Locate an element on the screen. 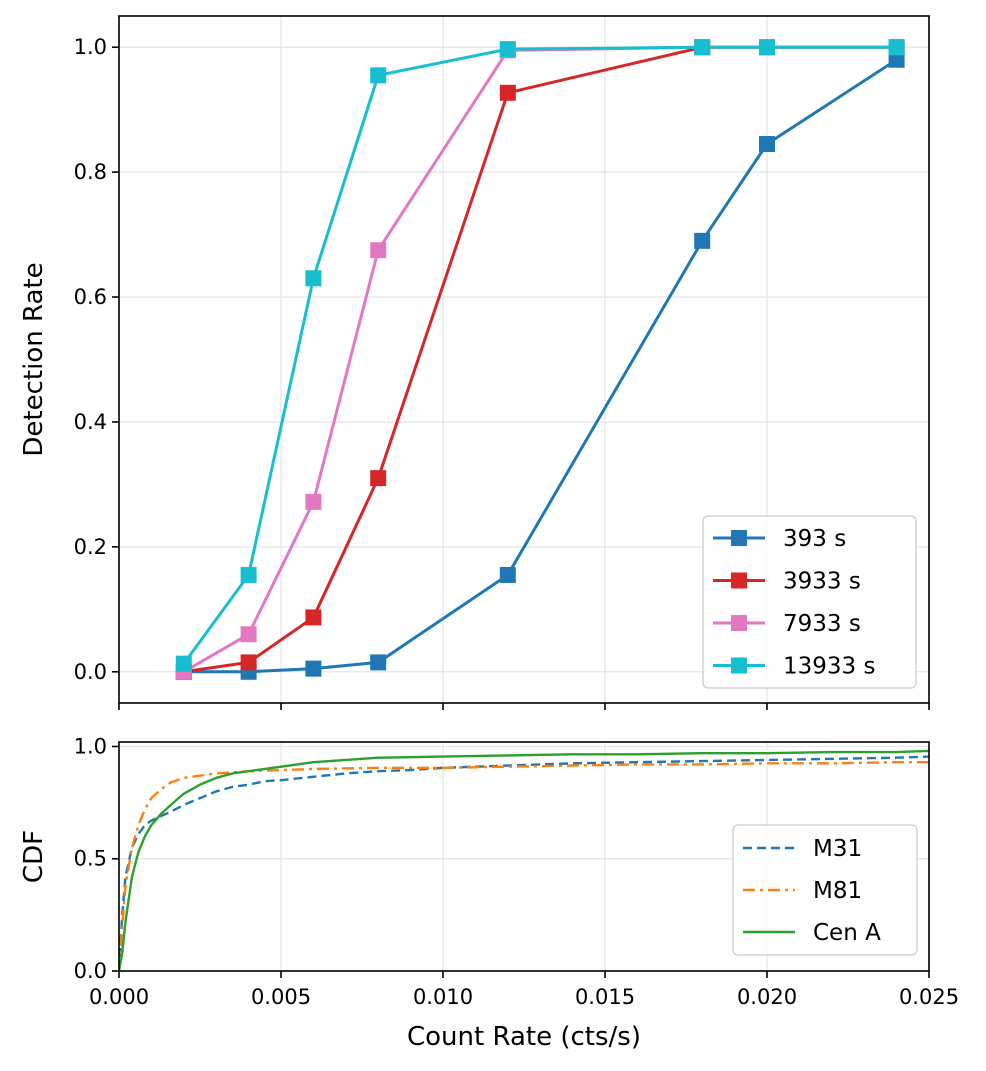  bottom-legend: M31 M81 Cen A is located at coordinates (825, 890).